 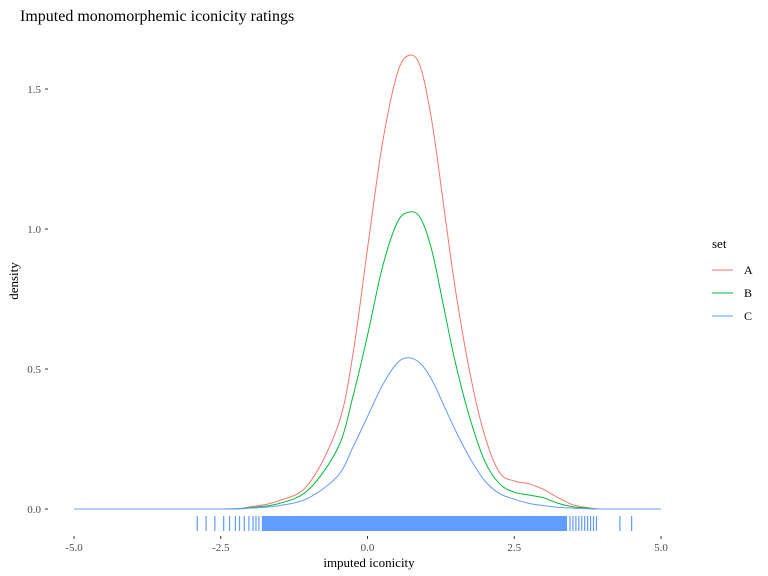 What do you see at coordinates (37, 300) in the screenshot?
I see `y-axis: 0.0 0.5 1.0 1.5` at bounding box center [37, 300].